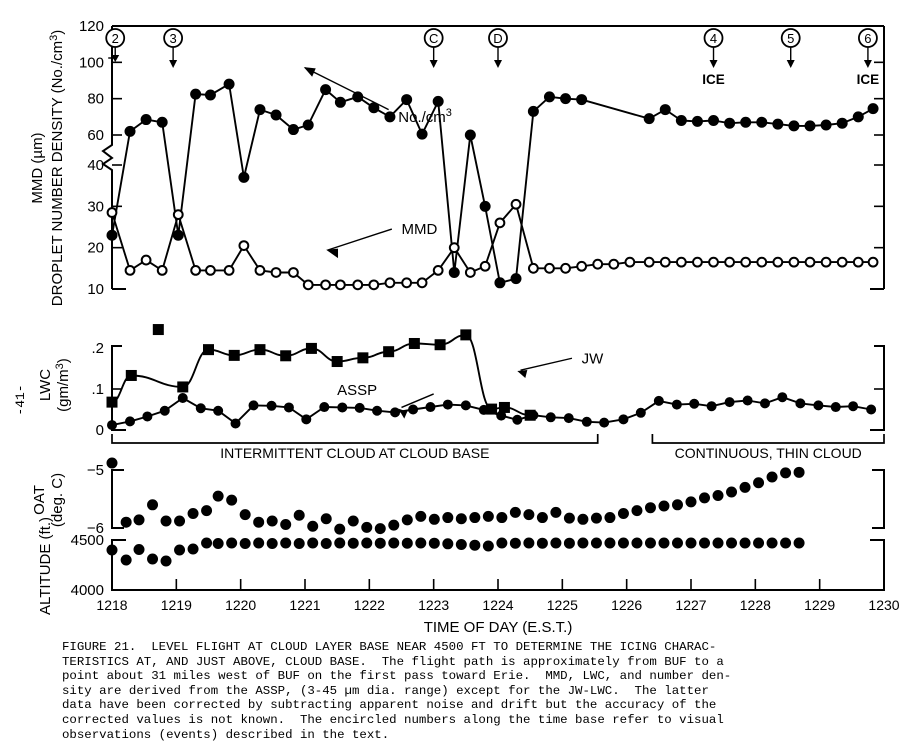  Describe the element at coordinates (57, 500) in the screenshot. I see `panel3-ylabel-units: (deg. C)` at that location.